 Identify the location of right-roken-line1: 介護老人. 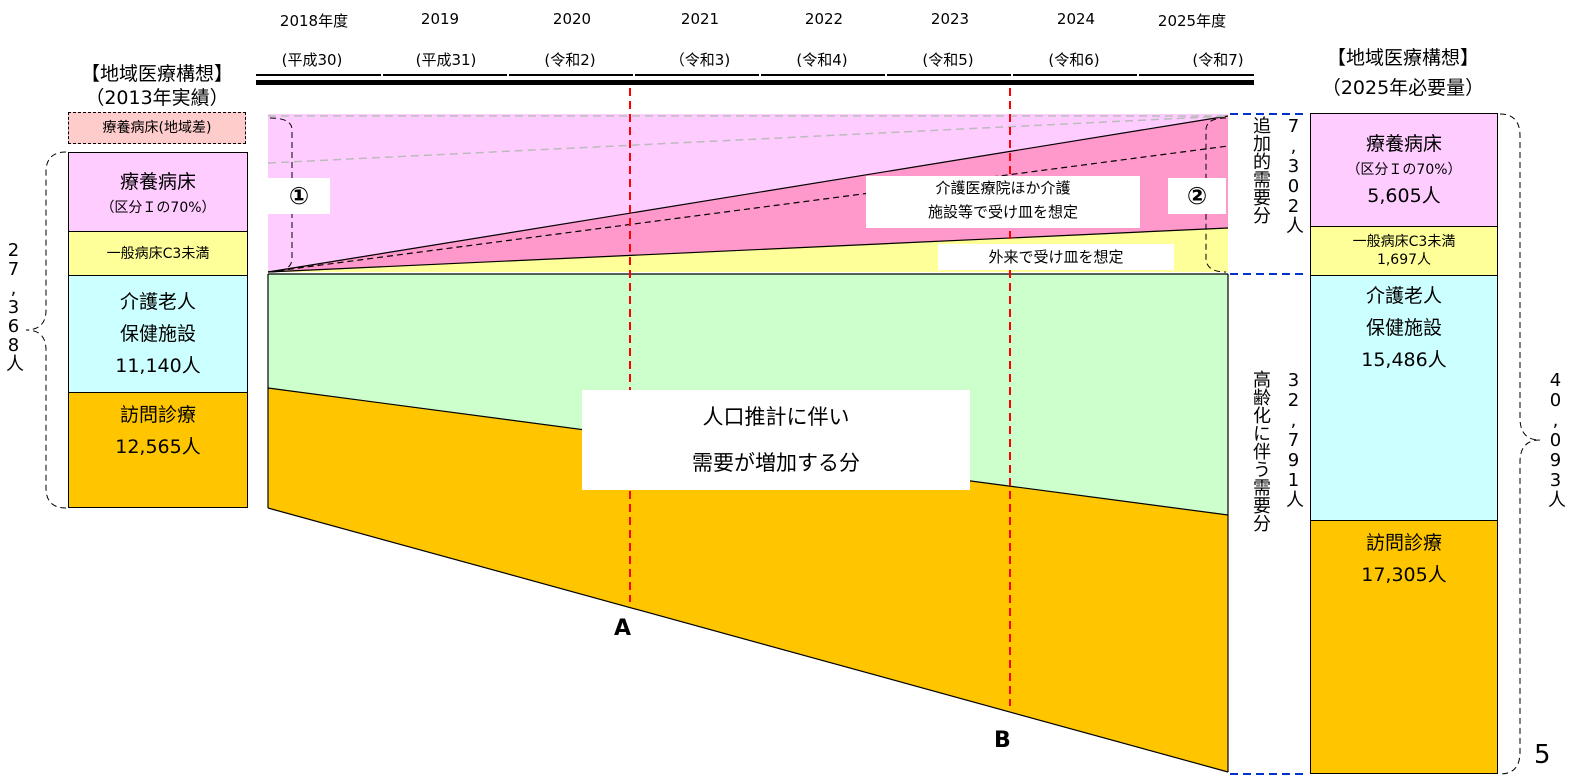
(1403, 296).